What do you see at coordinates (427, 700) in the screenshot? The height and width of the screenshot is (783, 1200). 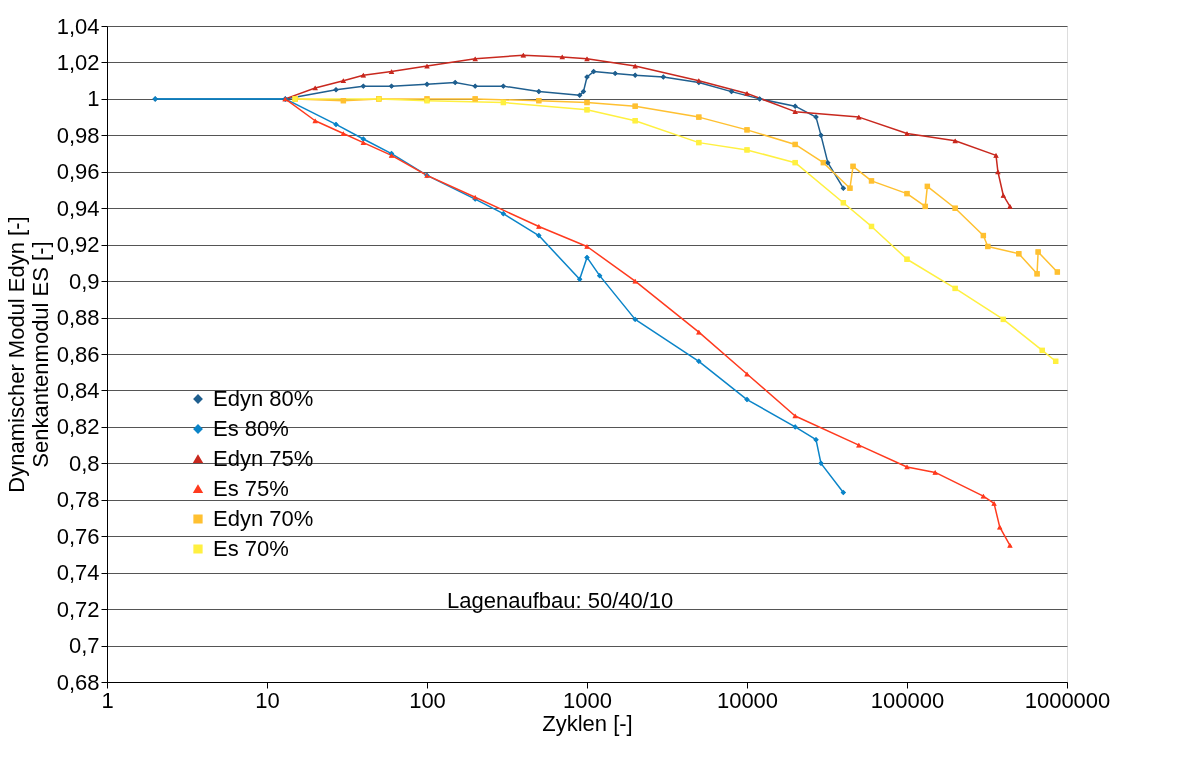 I see `x-tick-label: 100` at bounding box center [427, 700].